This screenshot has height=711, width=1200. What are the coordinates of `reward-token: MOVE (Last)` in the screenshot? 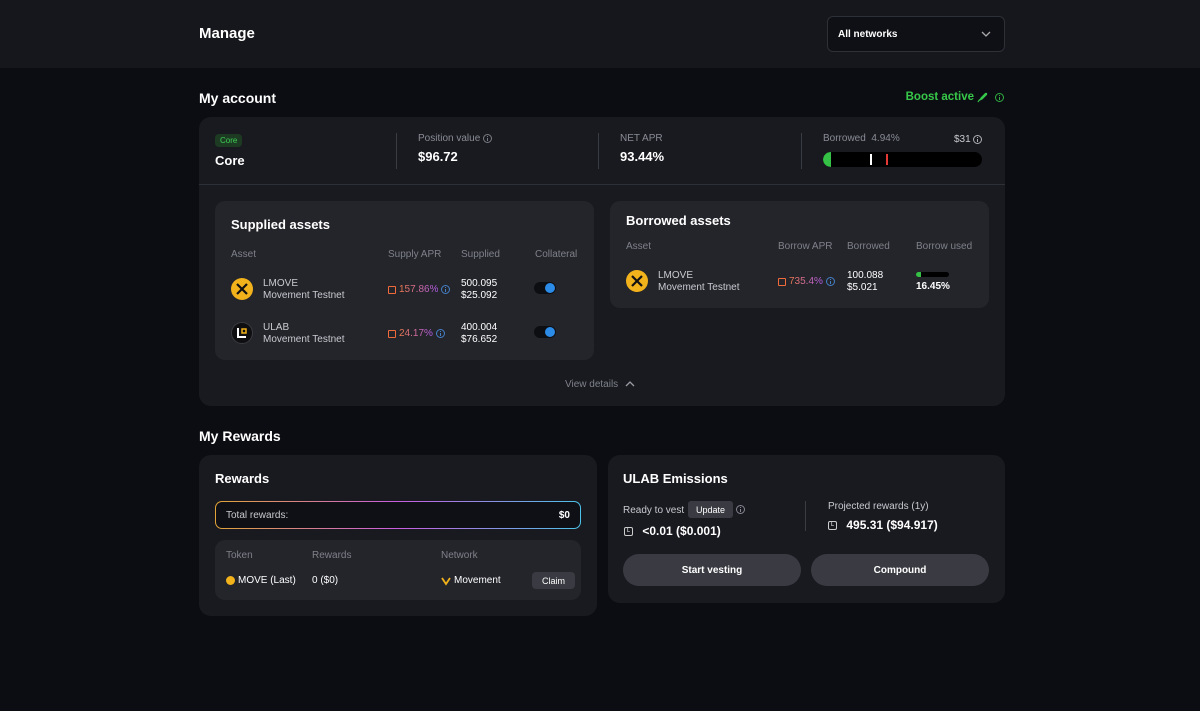 It's located at (261, 580).